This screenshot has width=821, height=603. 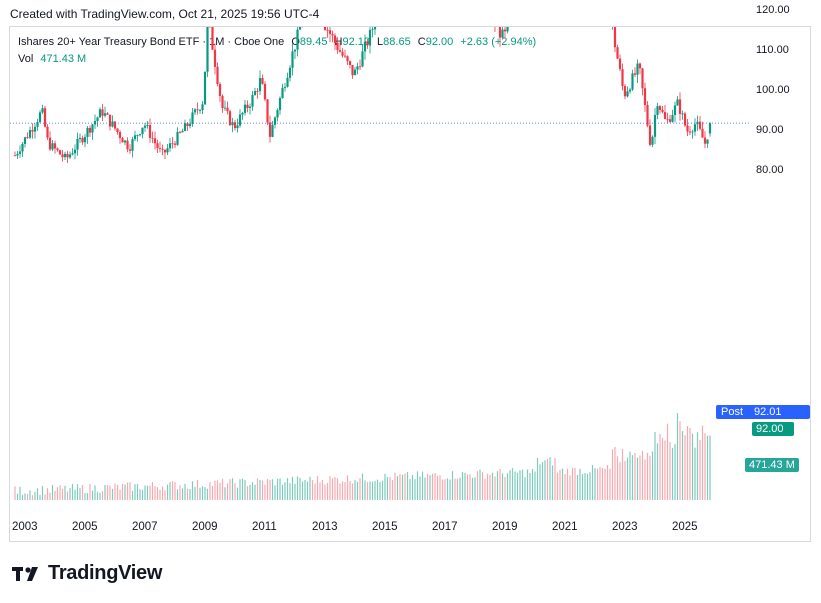 I want to click on tradingview-logo: TradingView, so click(x=87, y=573).